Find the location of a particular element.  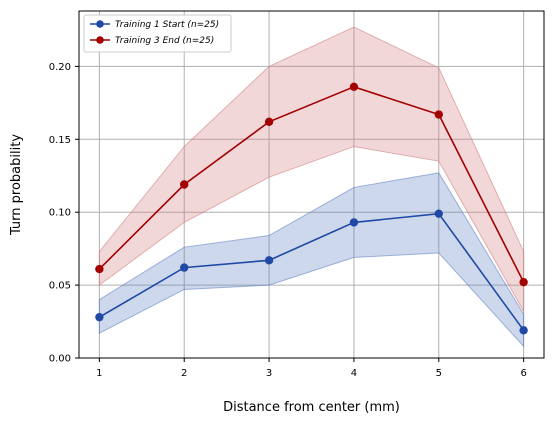

legend-label-series-2: Training 3 End (n=25) is located at coordinates (164, 41).